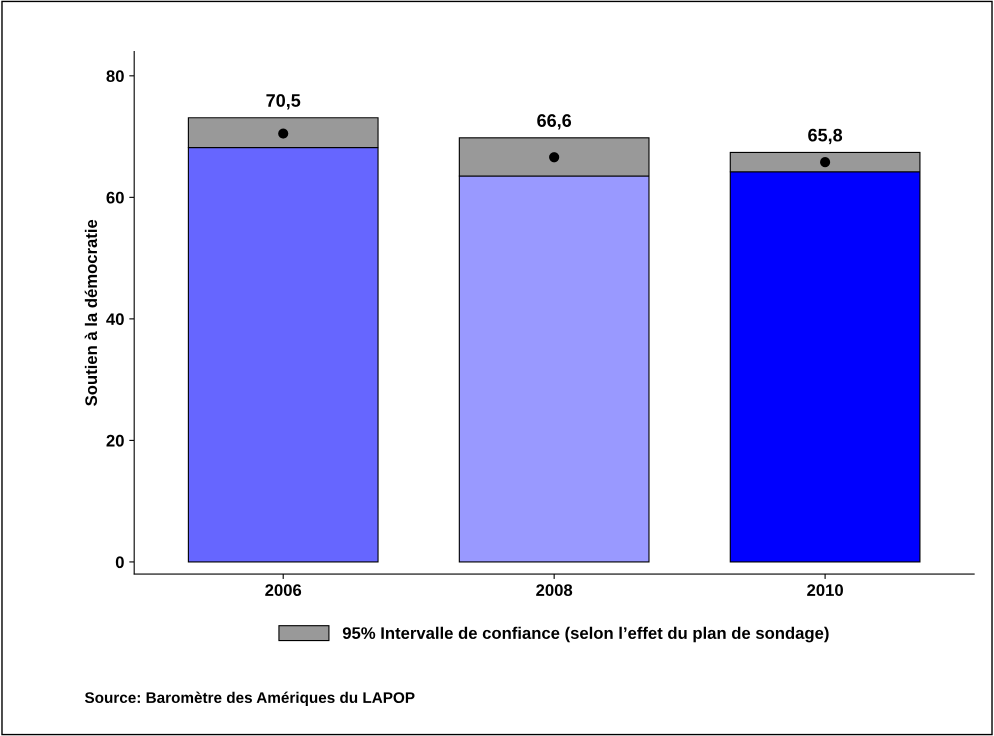 This screenshot has height=736, width=994. I want to click on x-tick-label: 2006, so click(283, 590).